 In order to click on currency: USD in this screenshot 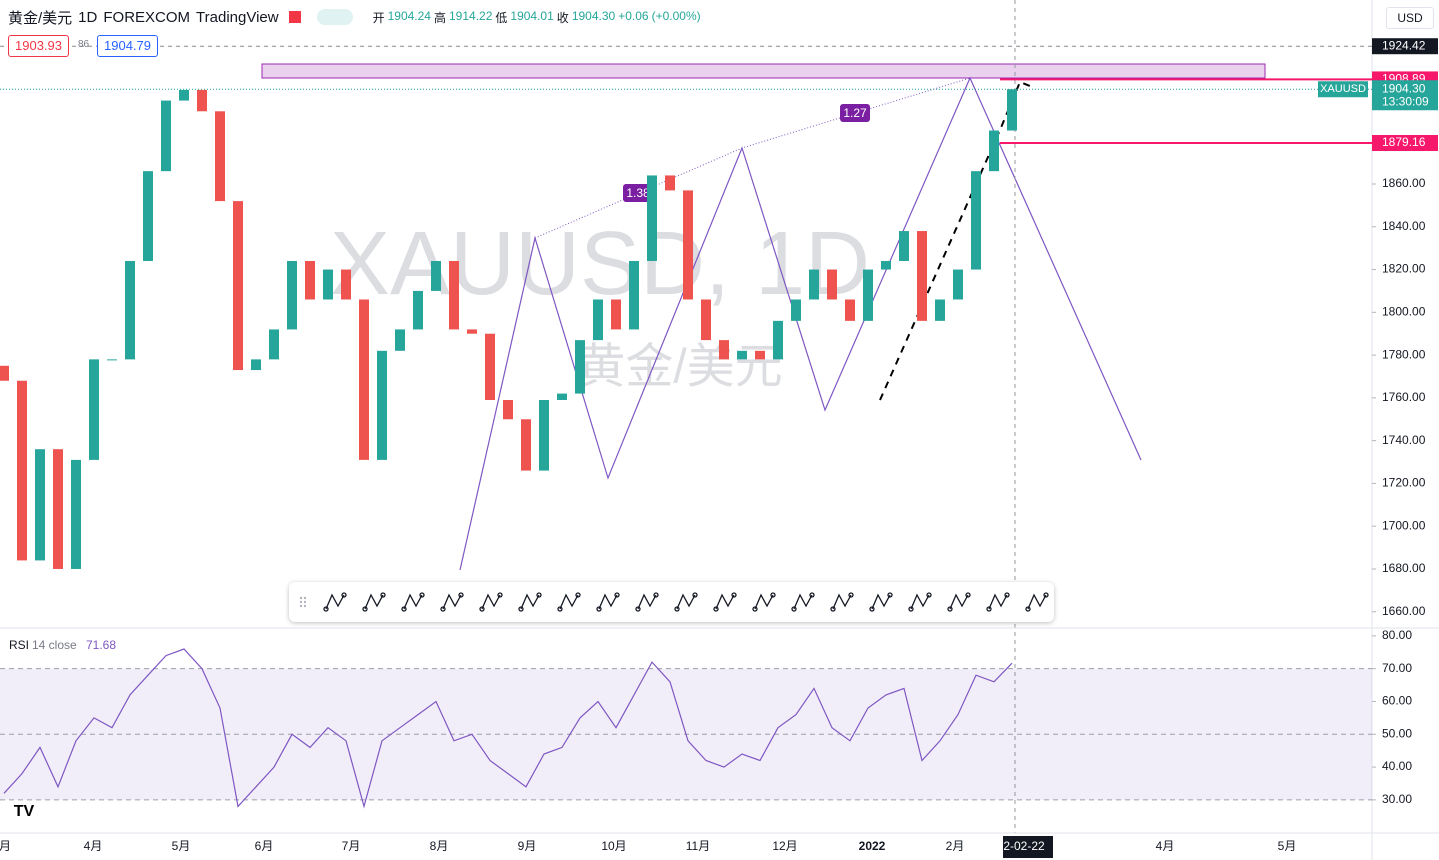, I will do `click(1410, 18)`.